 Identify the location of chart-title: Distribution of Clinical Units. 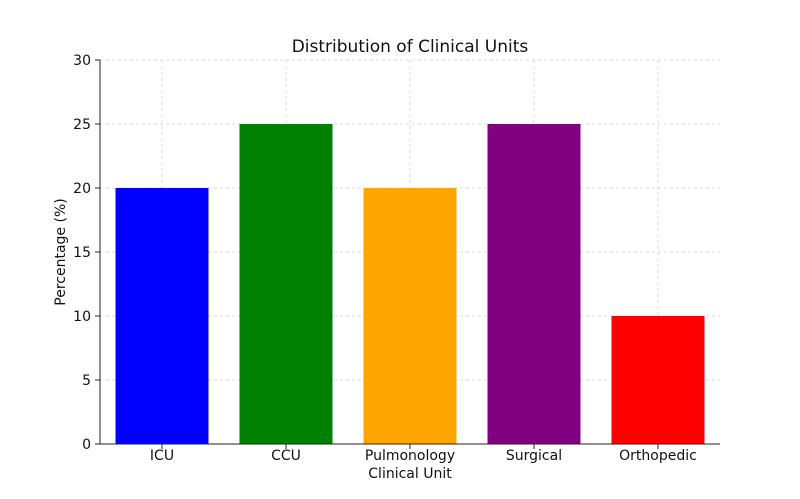
(410, 47).